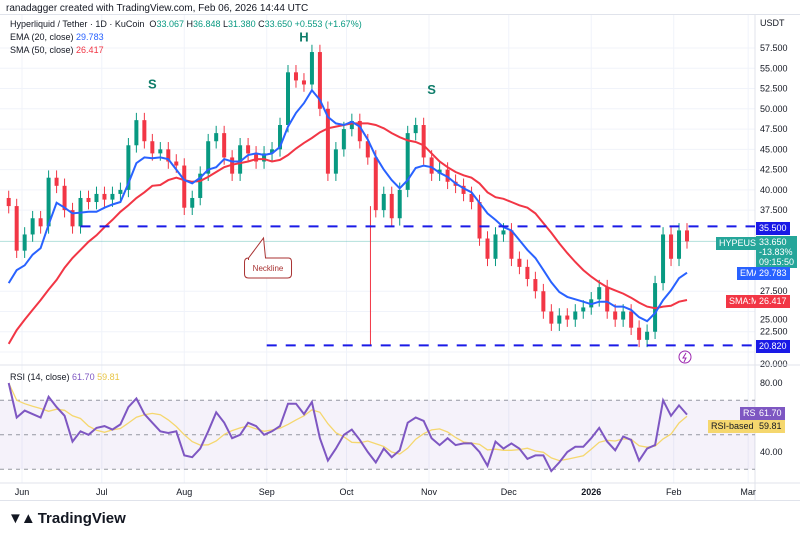 Image resolution: width=800 pixels, height=536 pixels. Describe the element at coordinates (777, 262) in the screenshot. I see `bar-countdown: 09:15:50` at that location.